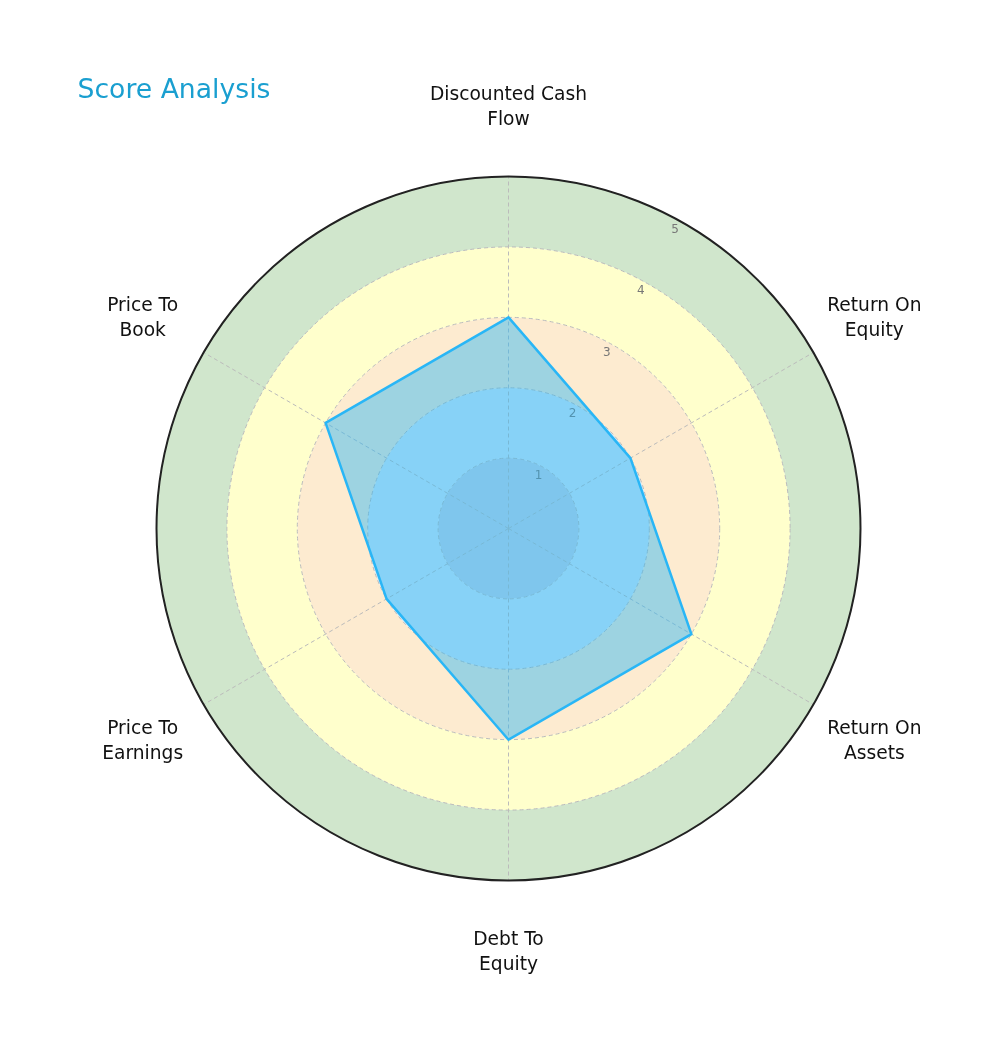  What do you see at coordinates (572, 413) in the screenshot?
I see `y-tick-label: 2` at bounding box center [572, 413].